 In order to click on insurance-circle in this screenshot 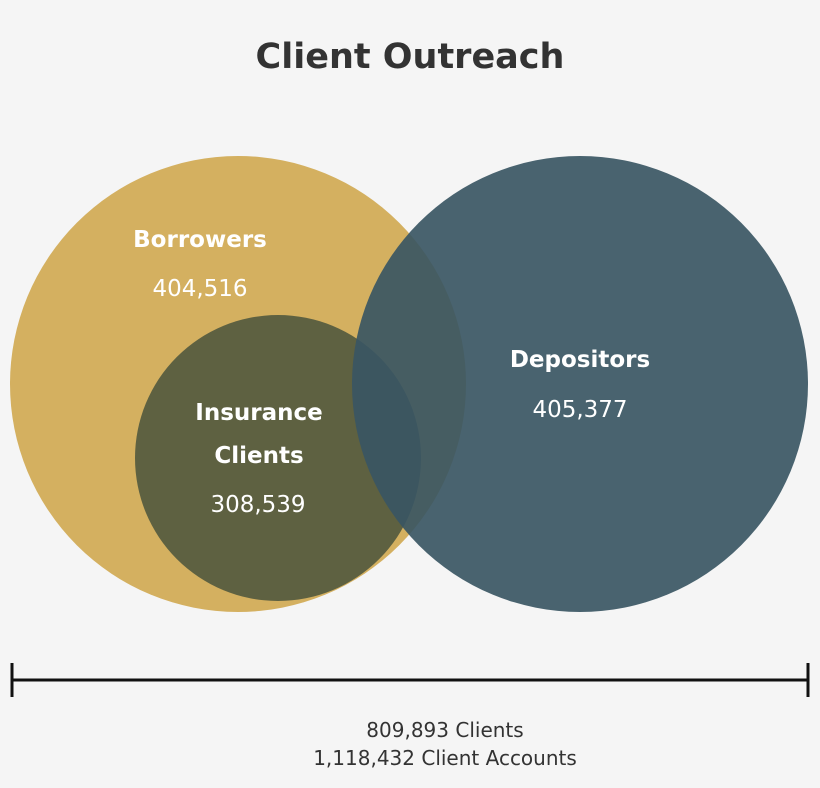, I will do `click(278, 458)`.